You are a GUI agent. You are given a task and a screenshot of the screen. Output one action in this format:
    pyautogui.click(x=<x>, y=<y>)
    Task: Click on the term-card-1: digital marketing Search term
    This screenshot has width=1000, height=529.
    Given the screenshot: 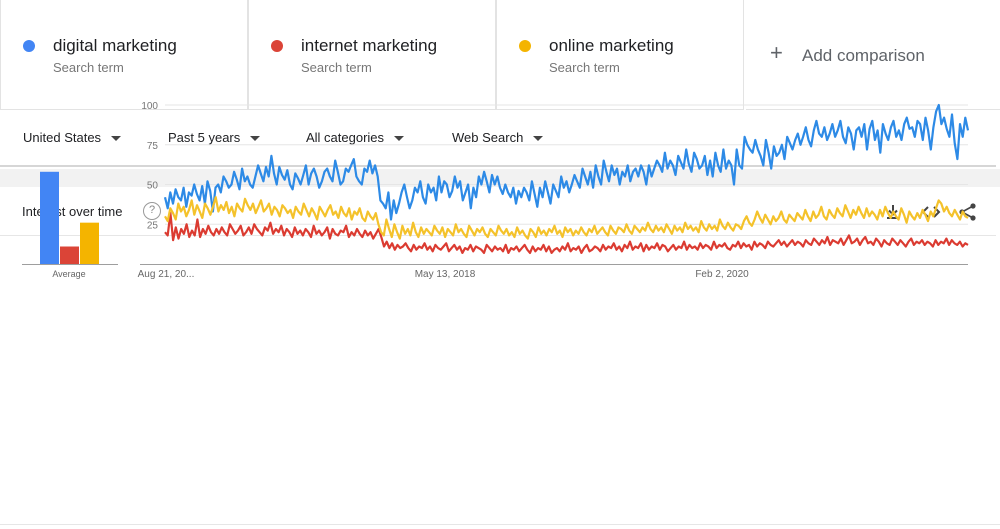 What is the action you would take?
    pyautogui.click(x=124, y=55)
    